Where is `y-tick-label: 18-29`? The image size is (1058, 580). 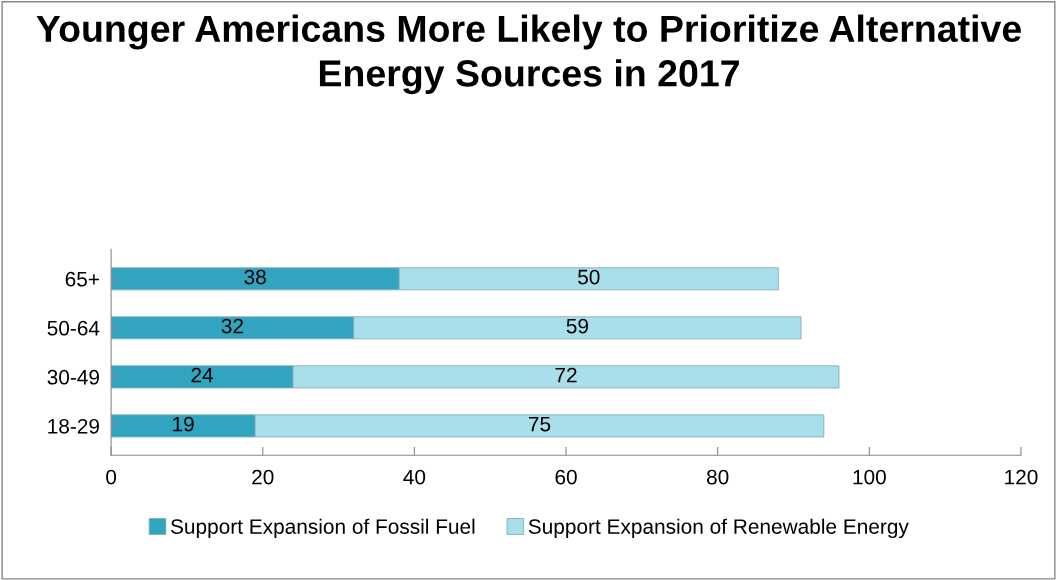
y-tick-label: 18-29 is located at coordinates (73, 426).